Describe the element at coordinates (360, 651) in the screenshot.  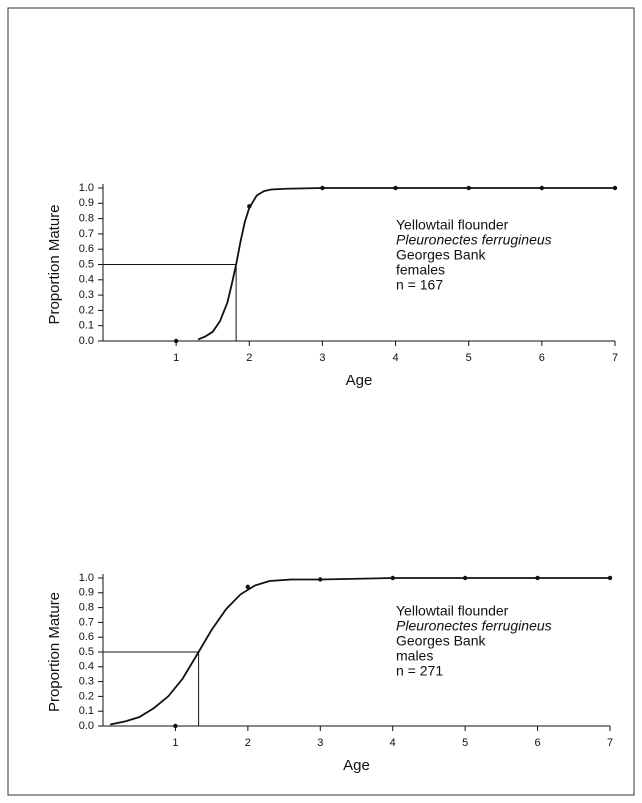
I see `fitted-curve` at that location.